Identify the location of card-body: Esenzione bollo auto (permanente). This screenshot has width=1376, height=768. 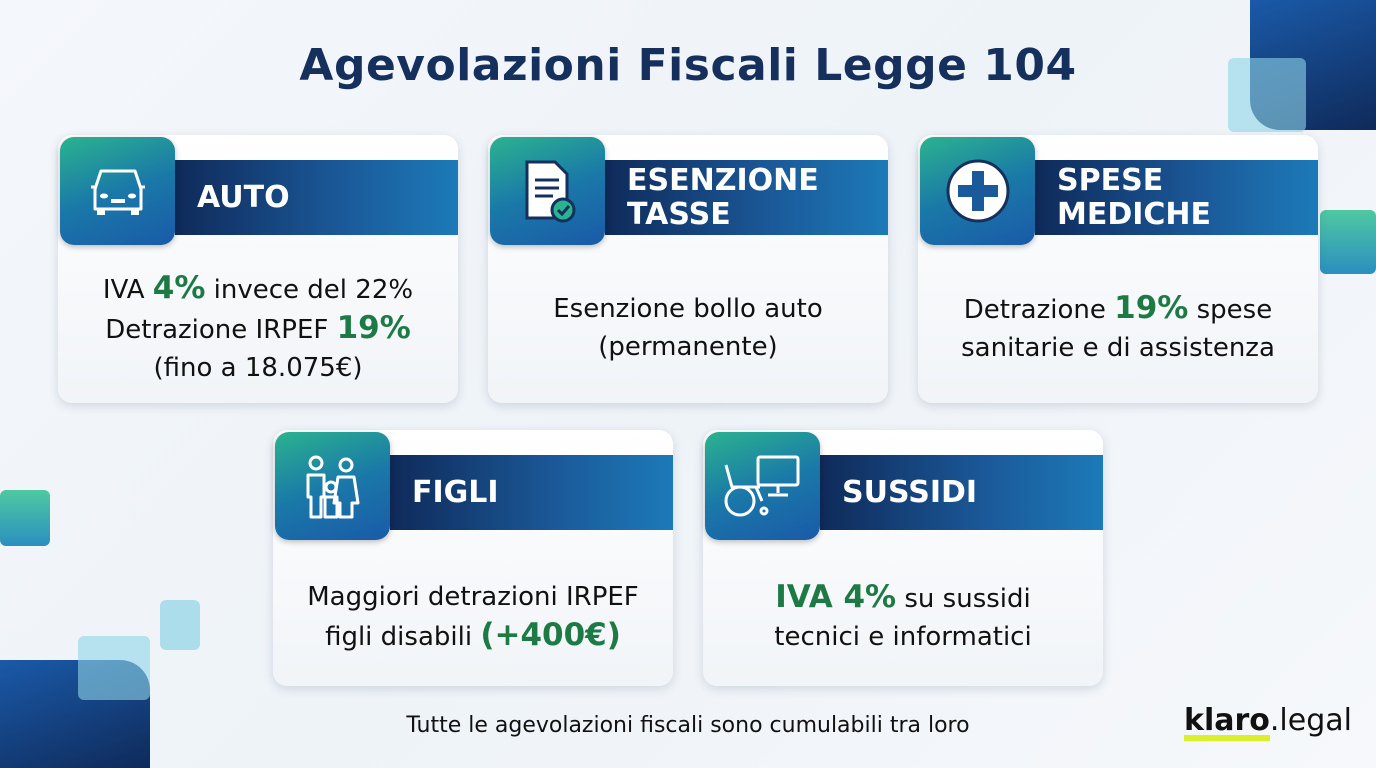
(688, 328).